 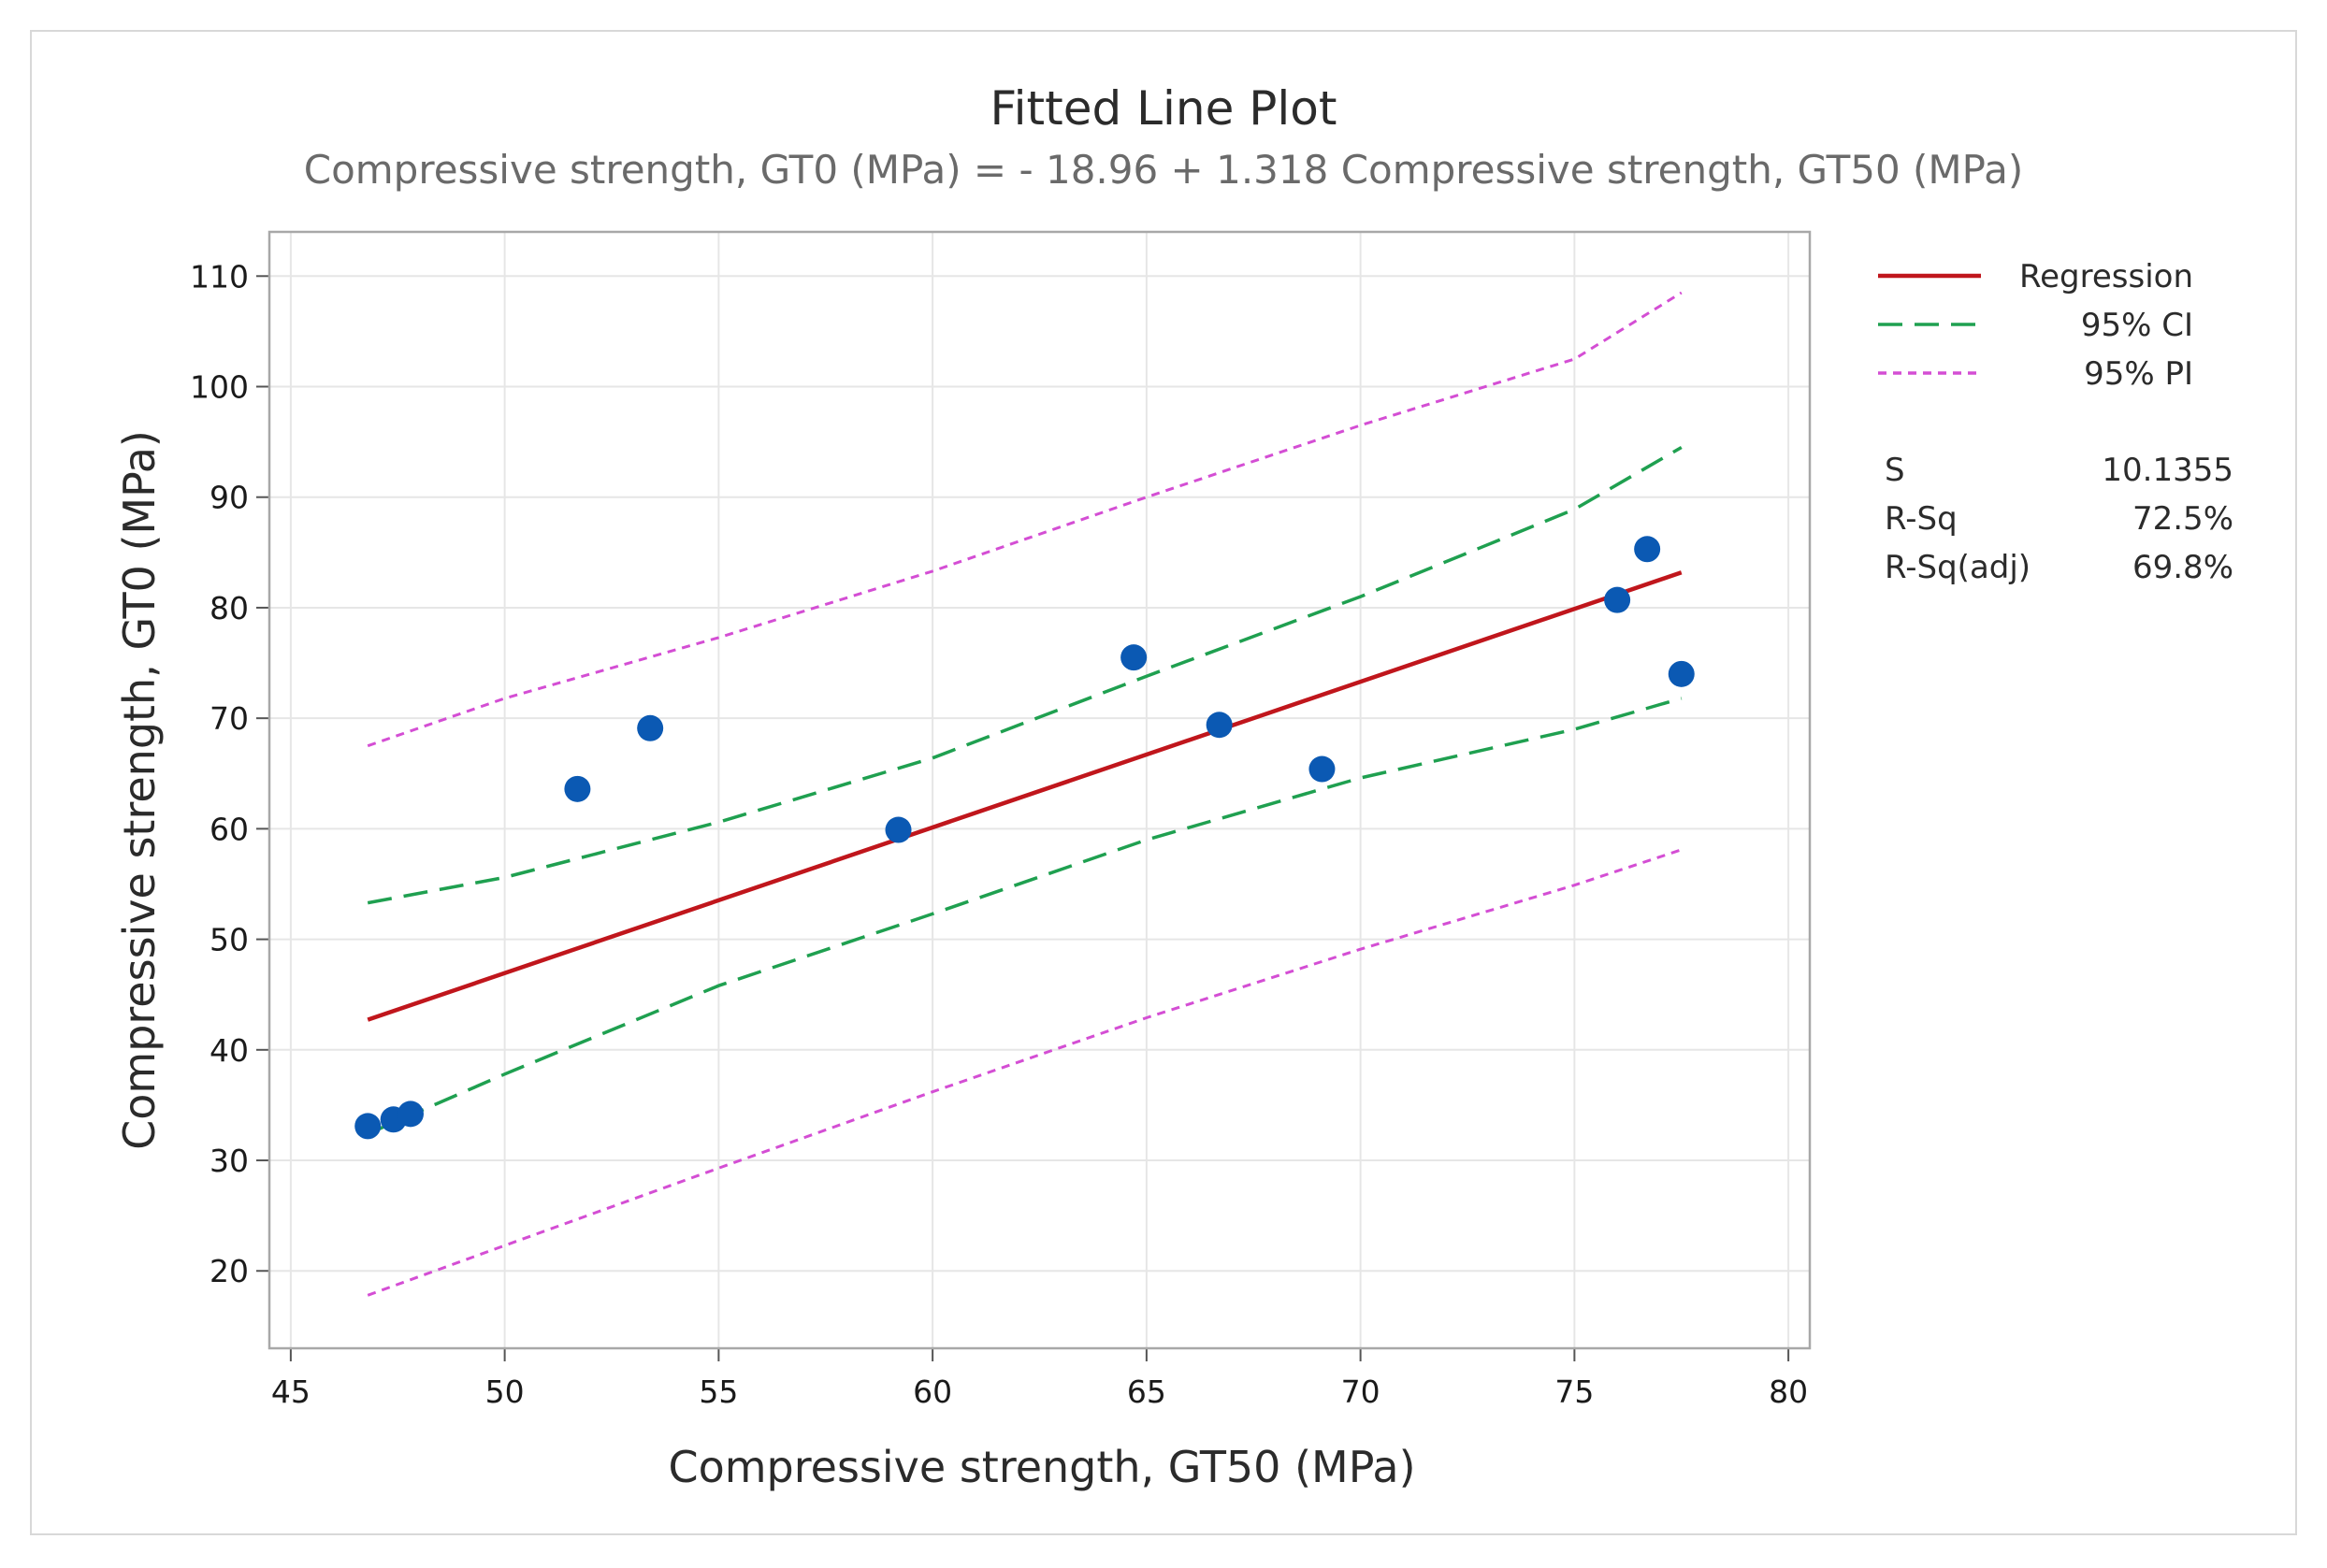 I want to click on y-tick-label: 70, so click(x=229, y=718).